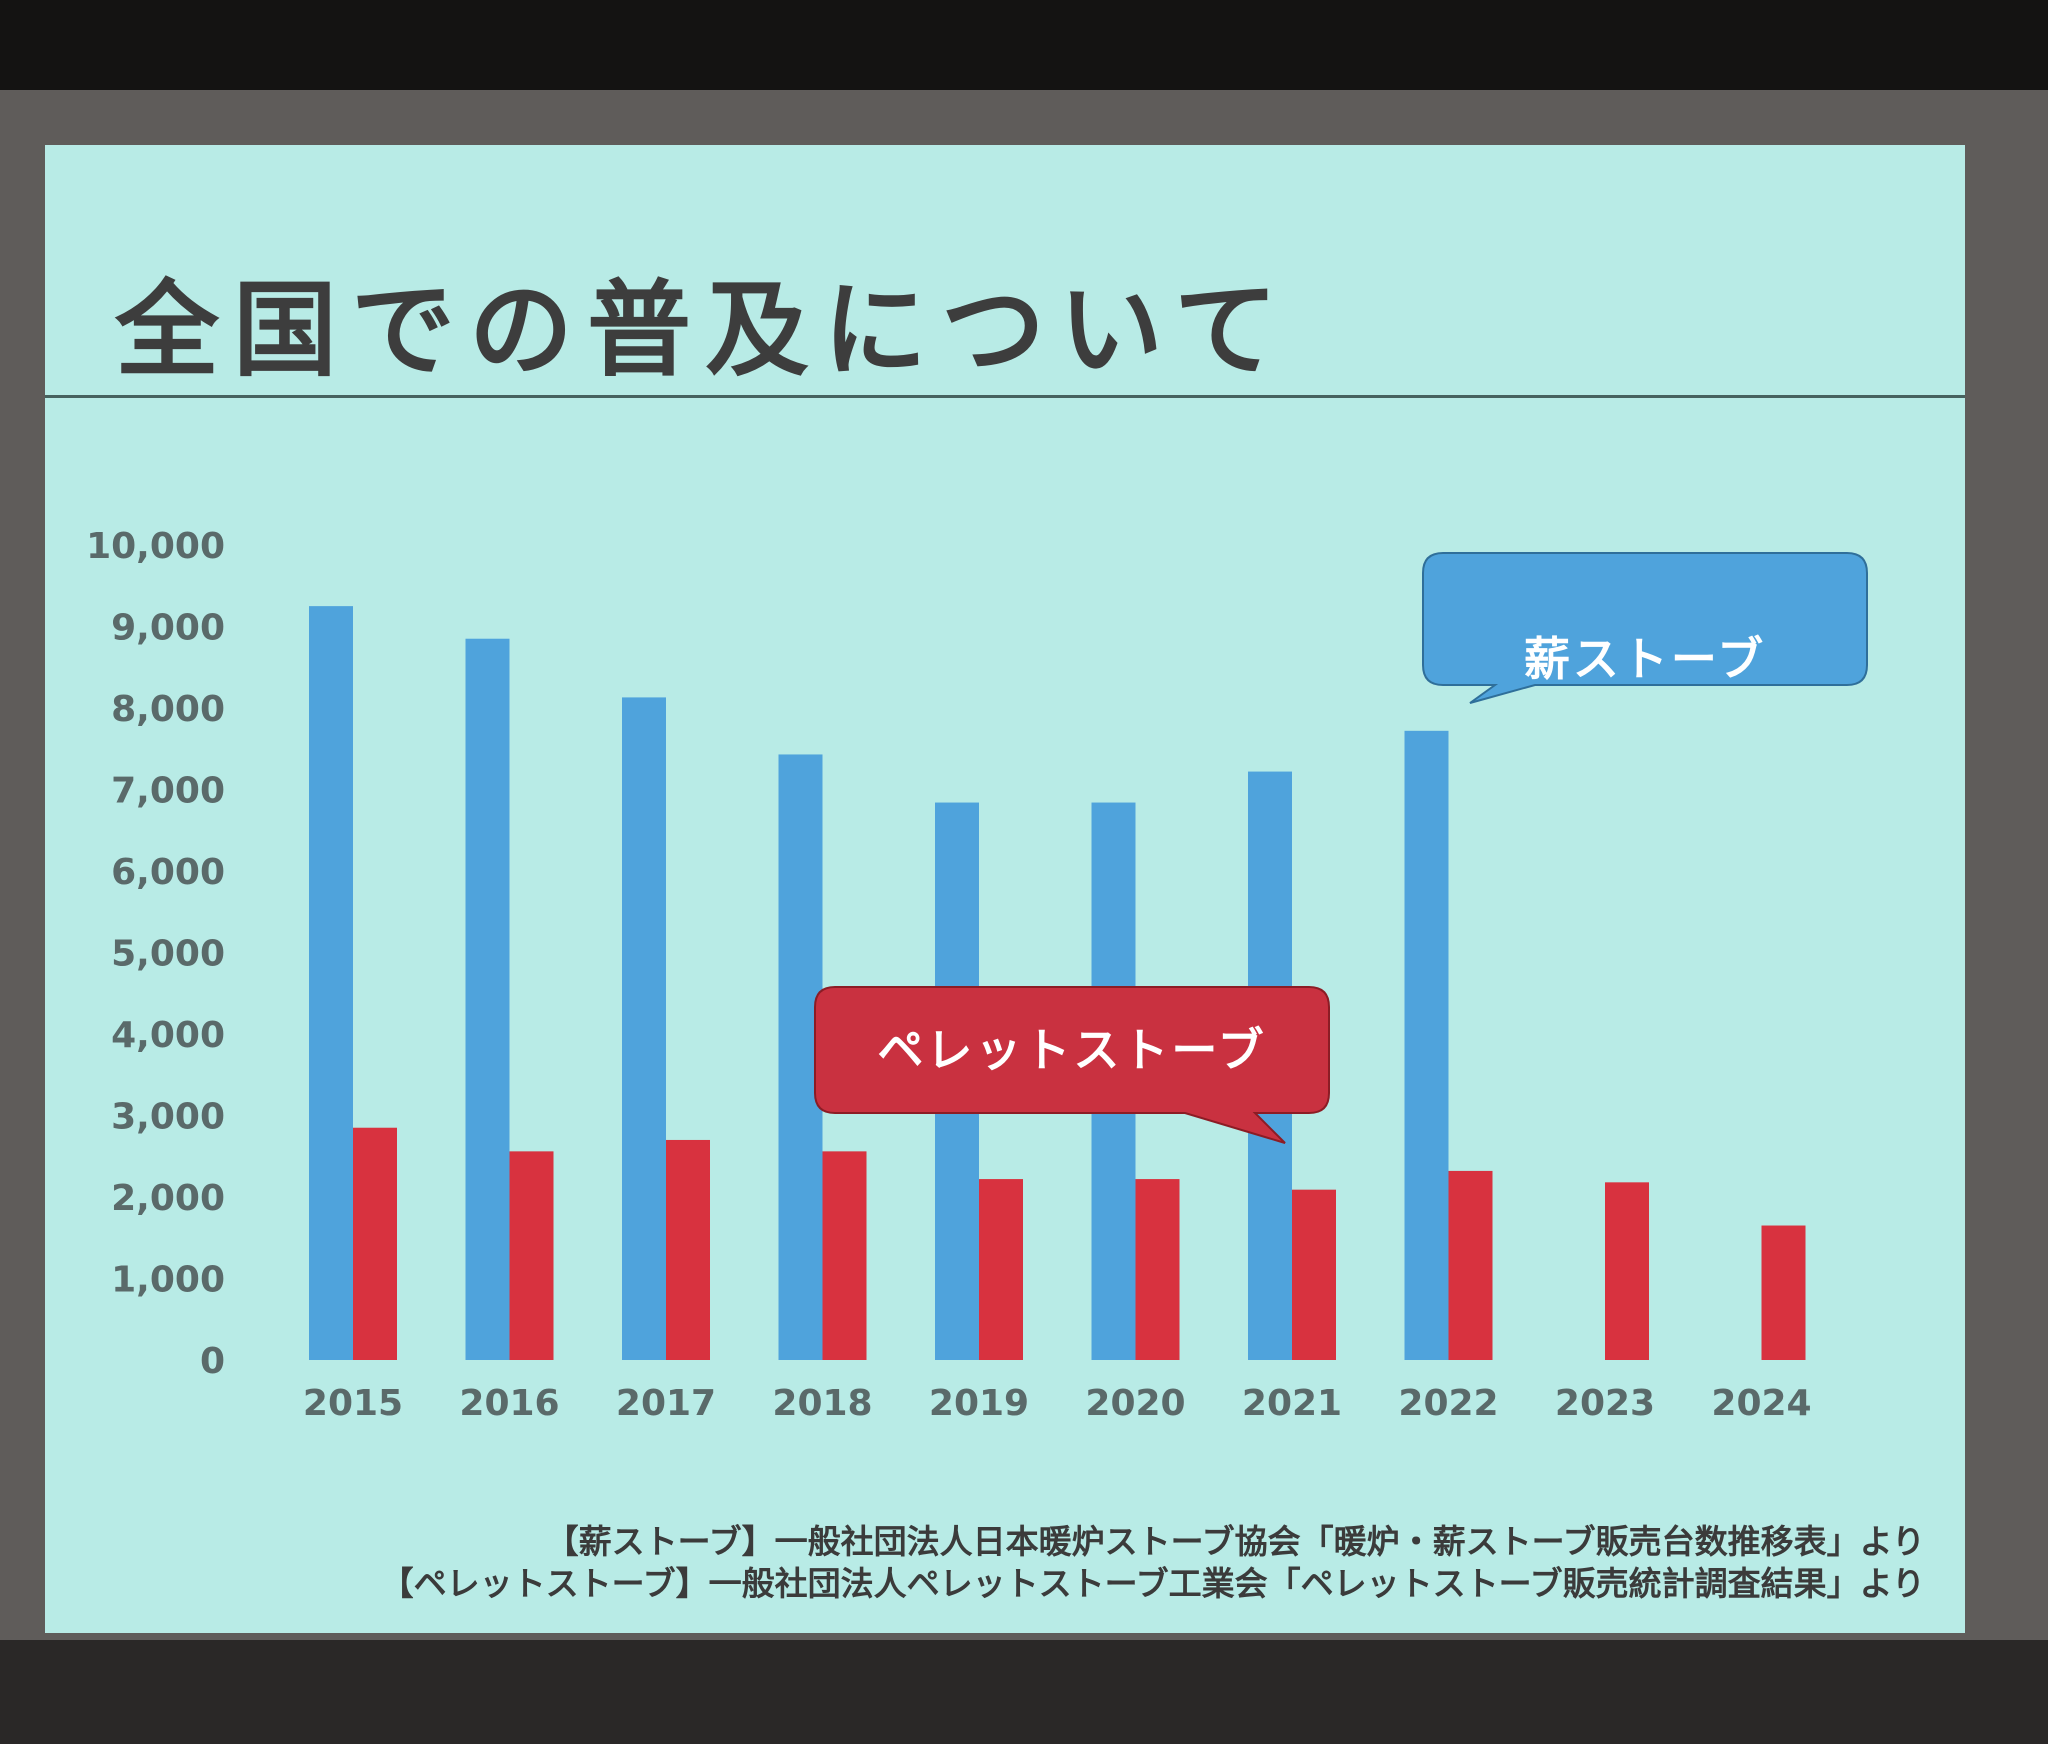 This screenshot has height=1744, width=2048. Describe the element at coordinates (509, 1403) in the screenshot. I see `x-tick-label: 2016` at that location.